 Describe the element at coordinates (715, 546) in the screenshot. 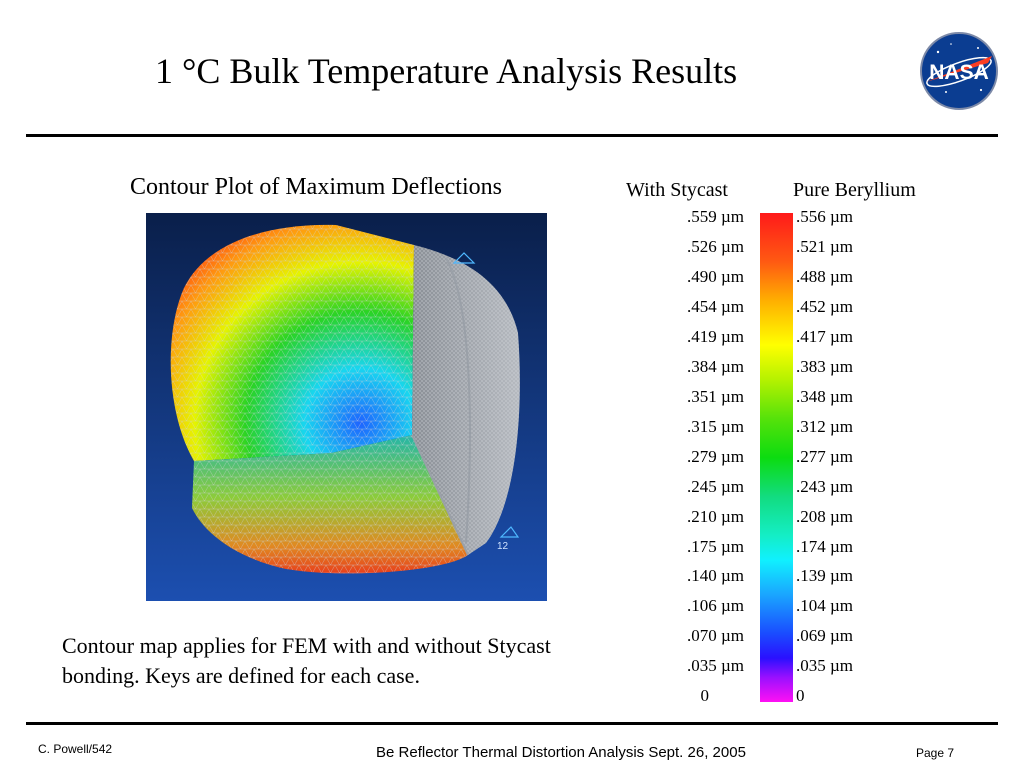

I see `legend-left-value: .175 µm` at that location.